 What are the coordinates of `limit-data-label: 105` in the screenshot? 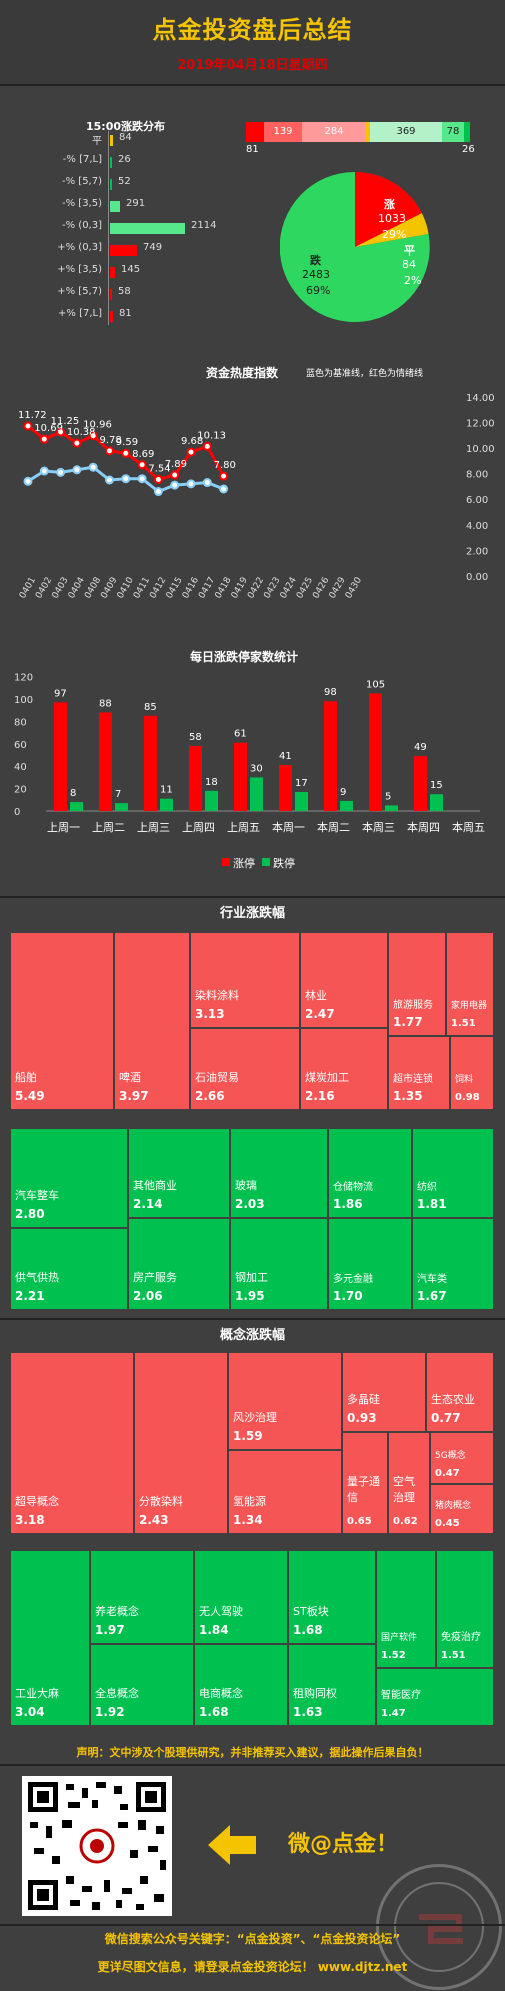 It's located at (375, 684).